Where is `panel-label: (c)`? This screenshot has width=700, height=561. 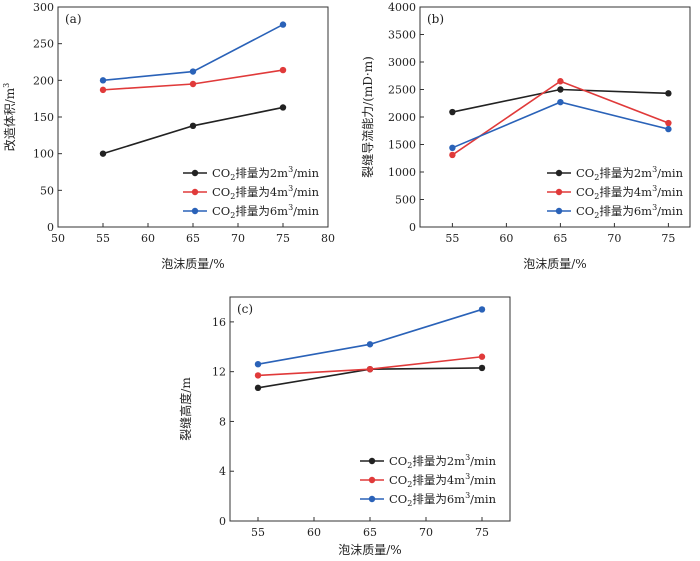
panel-label: (c) is located at coordinates (245, 309).